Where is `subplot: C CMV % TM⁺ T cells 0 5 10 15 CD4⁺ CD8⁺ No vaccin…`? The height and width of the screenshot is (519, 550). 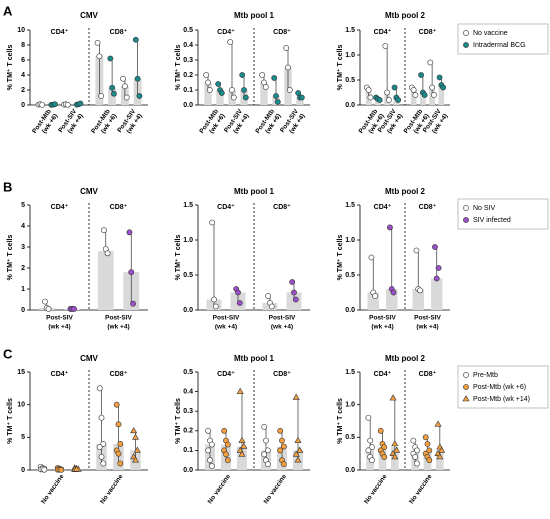
subplot: C CMV % TM⁺ T cells 0 5 10 15 CD4⁺ CD8⁺ No vaccin… is located at coordinates (75, 425).